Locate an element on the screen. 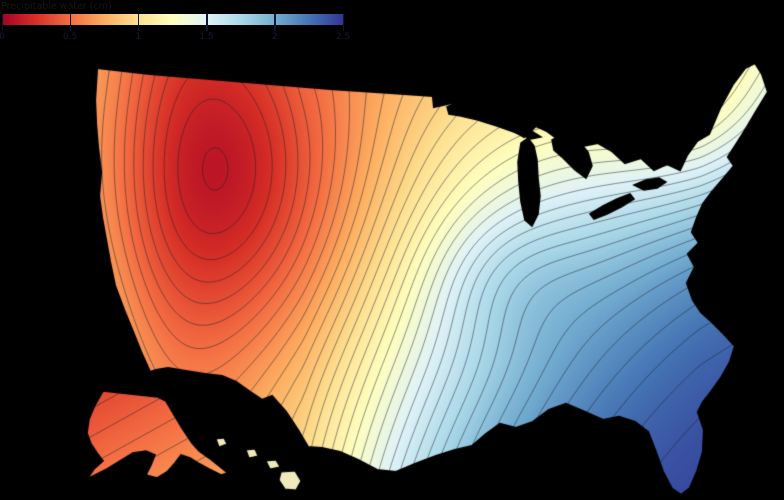 The height and width of the screenshot is (500, 784). colorbar-tick-label: 0 is located at coordinates (2, 37).